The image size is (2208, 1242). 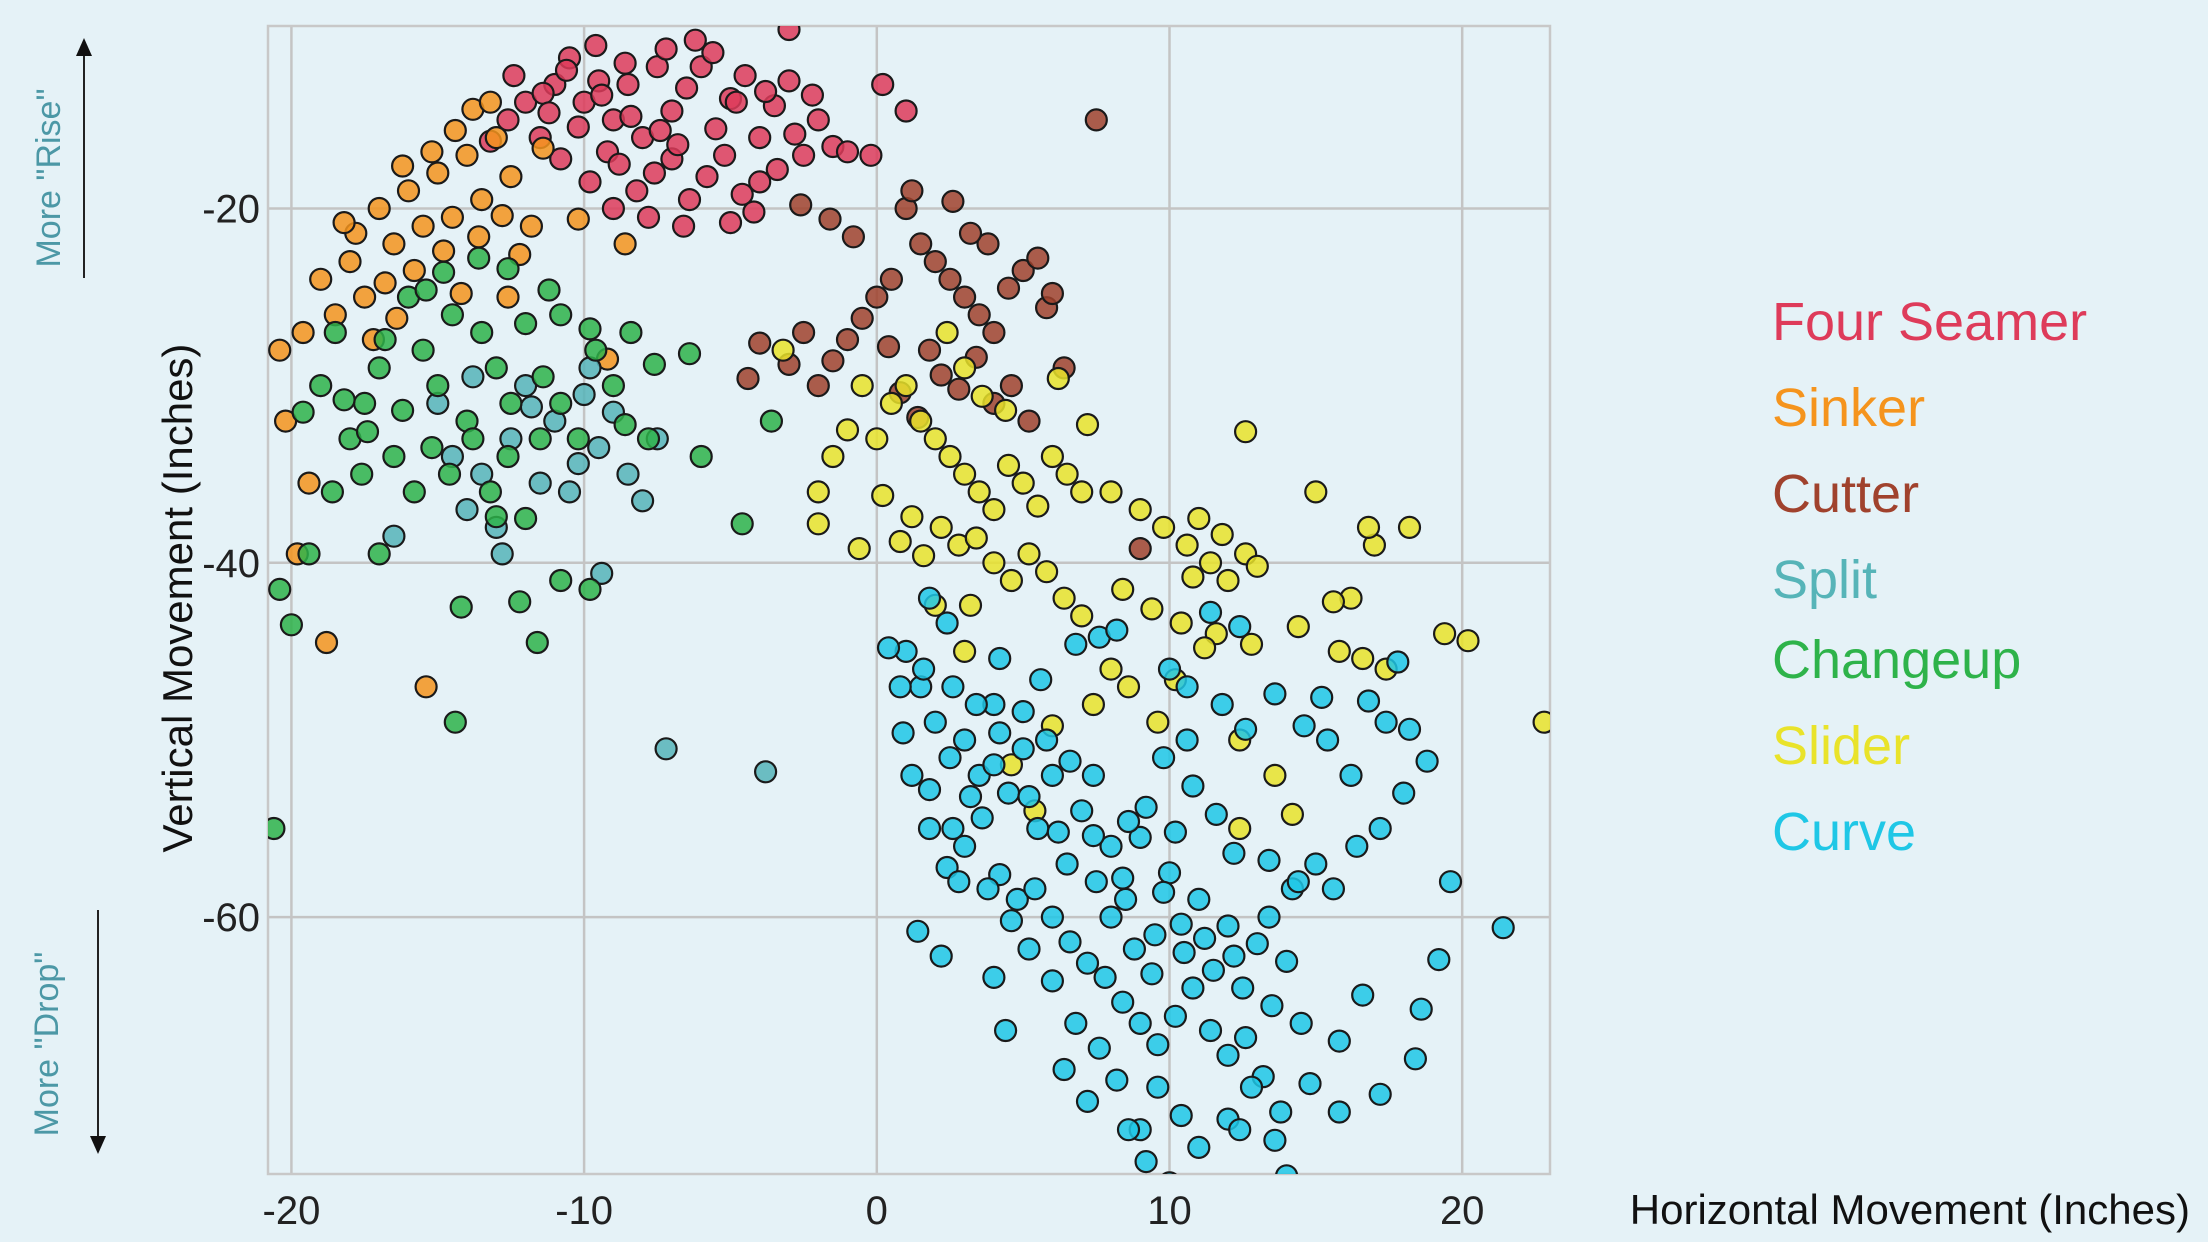 What do you see at coordinates (1844, 832) in the screenshot?
I see `legend-item: Curve` at bounding box center [1844, 832].